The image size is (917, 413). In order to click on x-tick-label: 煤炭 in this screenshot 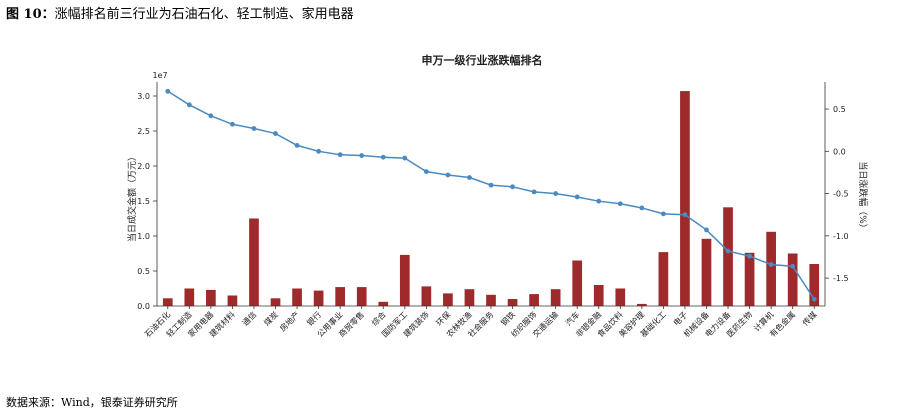, I will do `click(271, 318)`.